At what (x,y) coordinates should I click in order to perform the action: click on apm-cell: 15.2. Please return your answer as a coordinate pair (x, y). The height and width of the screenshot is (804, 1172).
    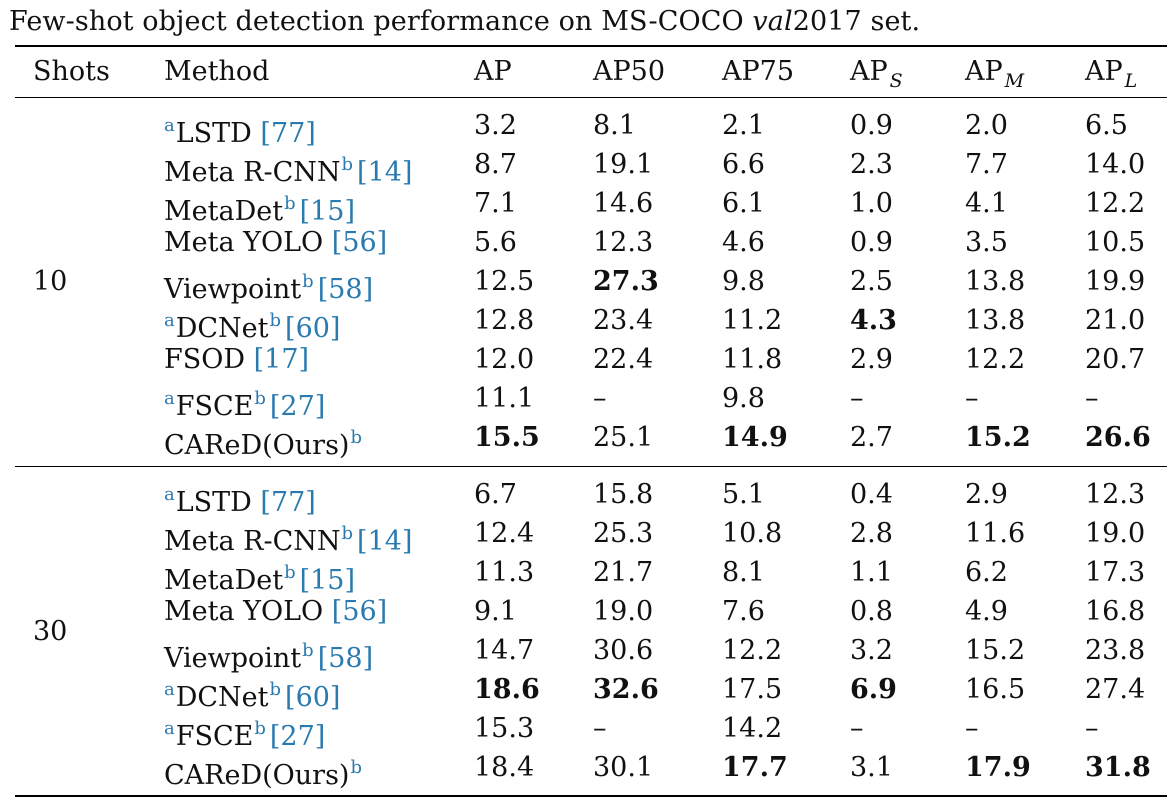
    Looking at the image, I should click on (995, 650).